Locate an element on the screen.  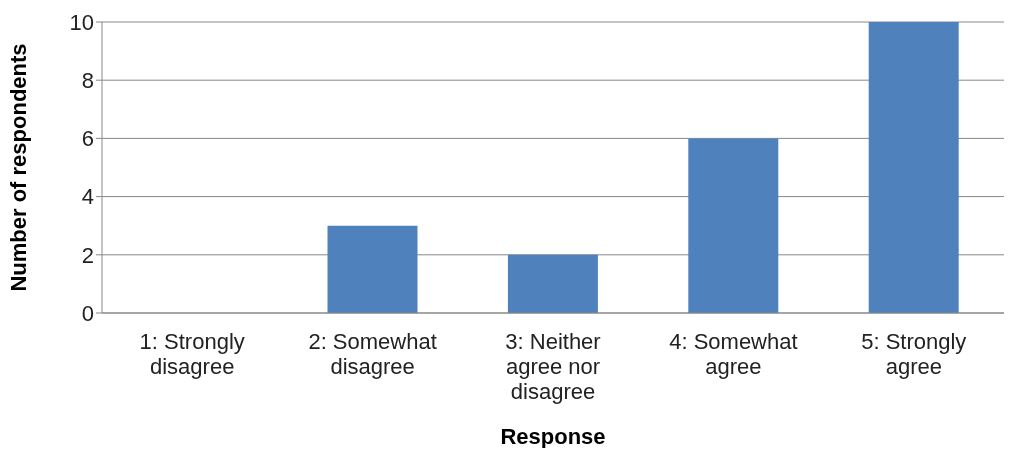
y-axis-title: Number of respondents is located at coordinates (18, 167).